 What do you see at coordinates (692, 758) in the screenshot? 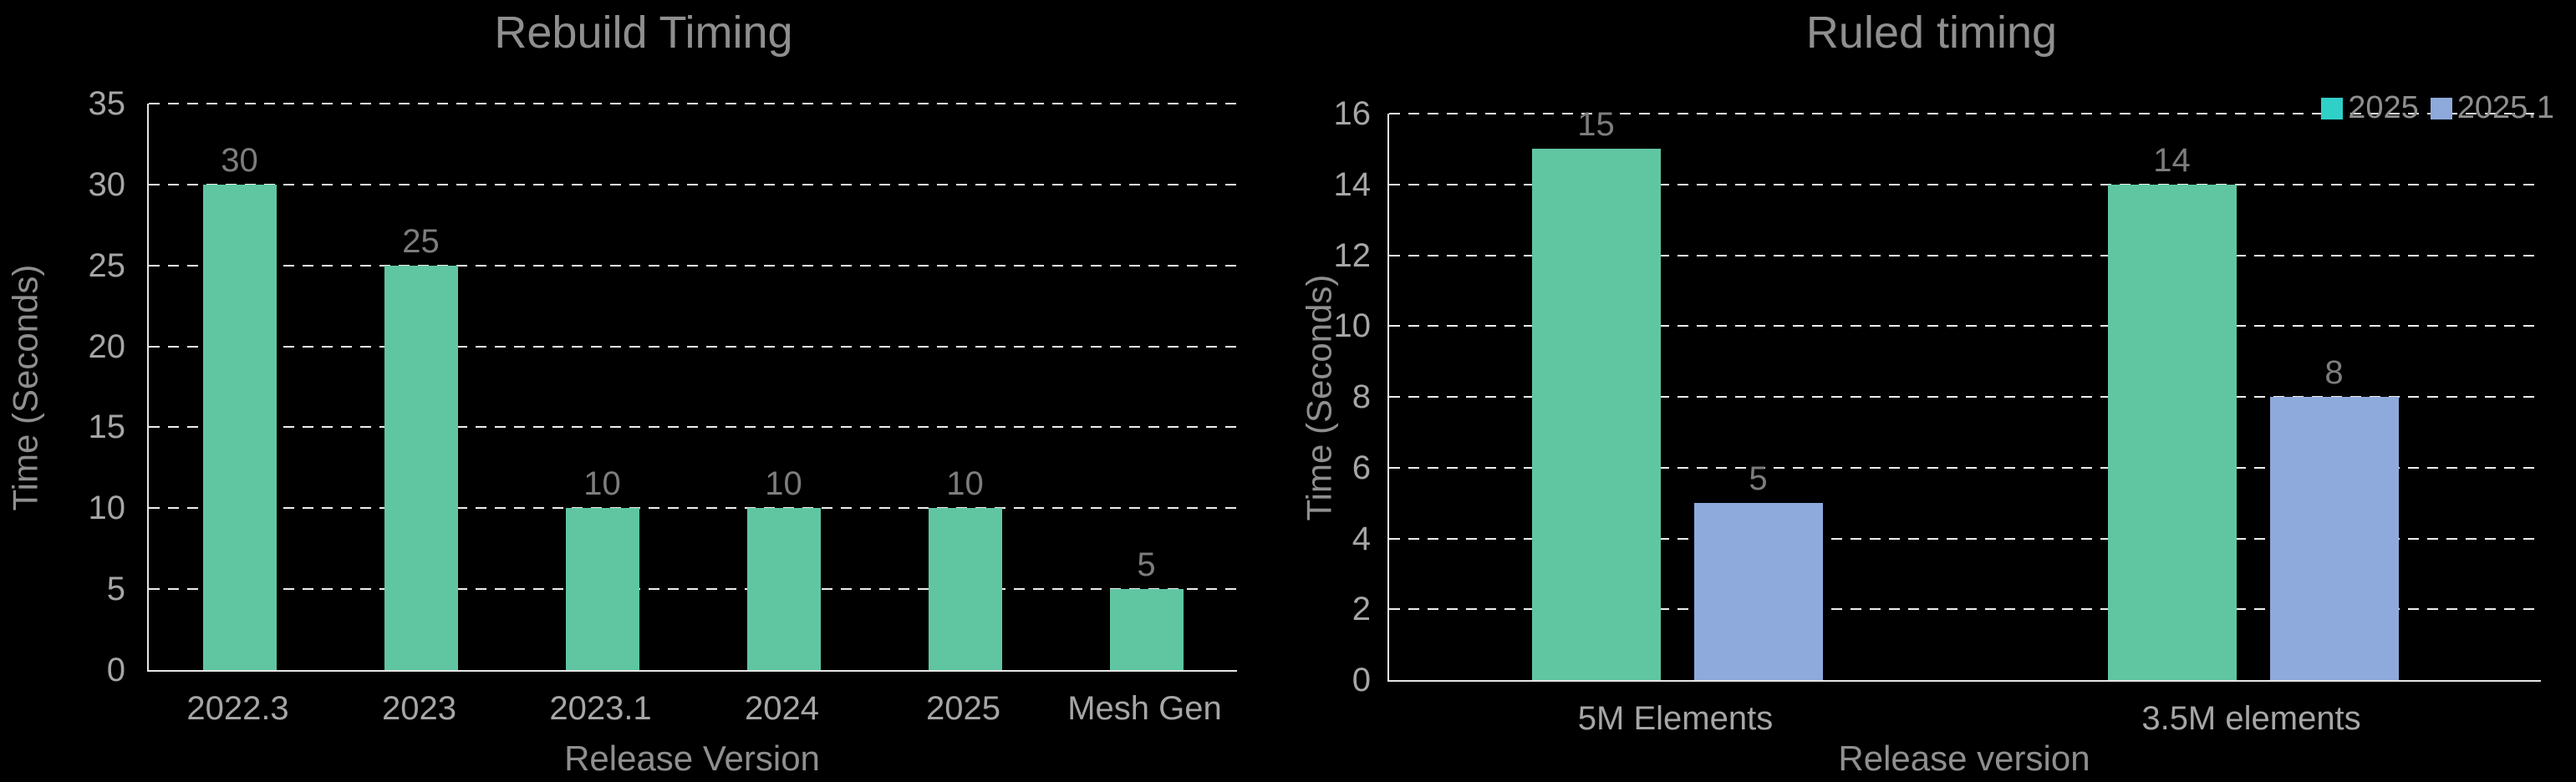
I see `x-axis-title: Release Version` at bounding box center [692, 758].